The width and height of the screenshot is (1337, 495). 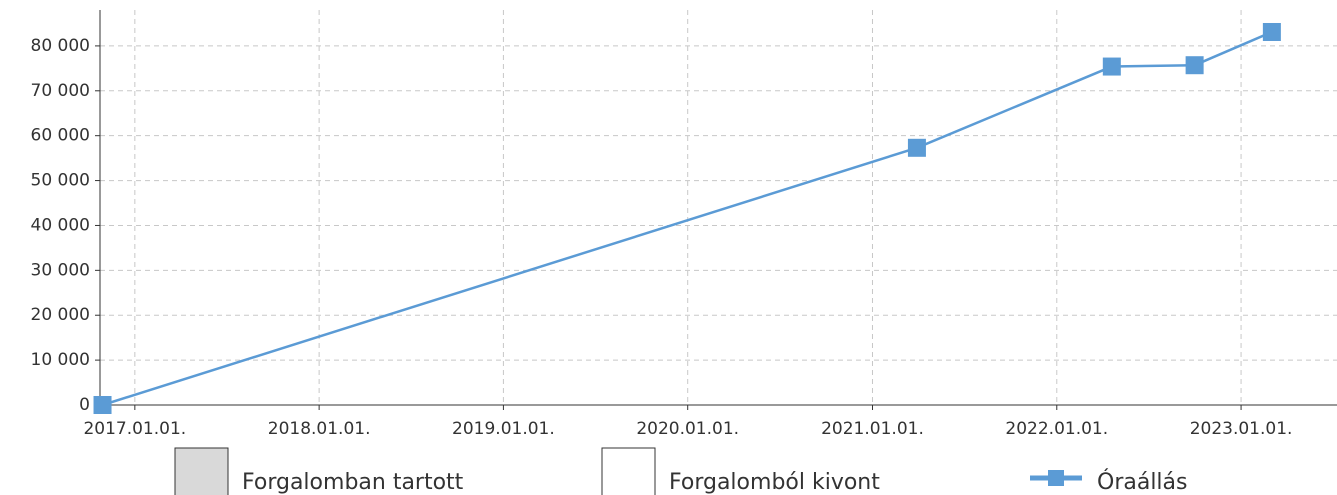 What do you see at coordinates (1142, 482) in the screenshot?
I see `legend-label: Óraállás` at bounding box center [1142, 482].